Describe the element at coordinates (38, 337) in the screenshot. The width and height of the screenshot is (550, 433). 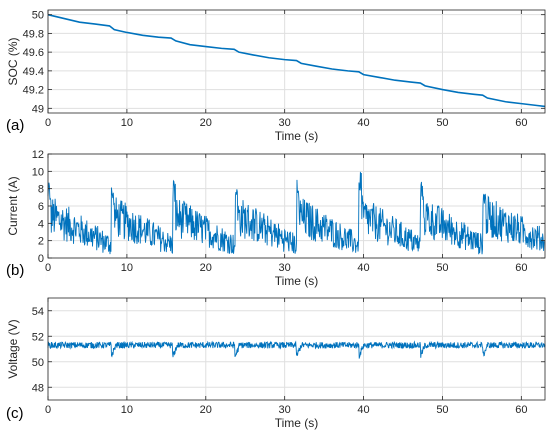
I see `y-tick-label: 52` at that location.